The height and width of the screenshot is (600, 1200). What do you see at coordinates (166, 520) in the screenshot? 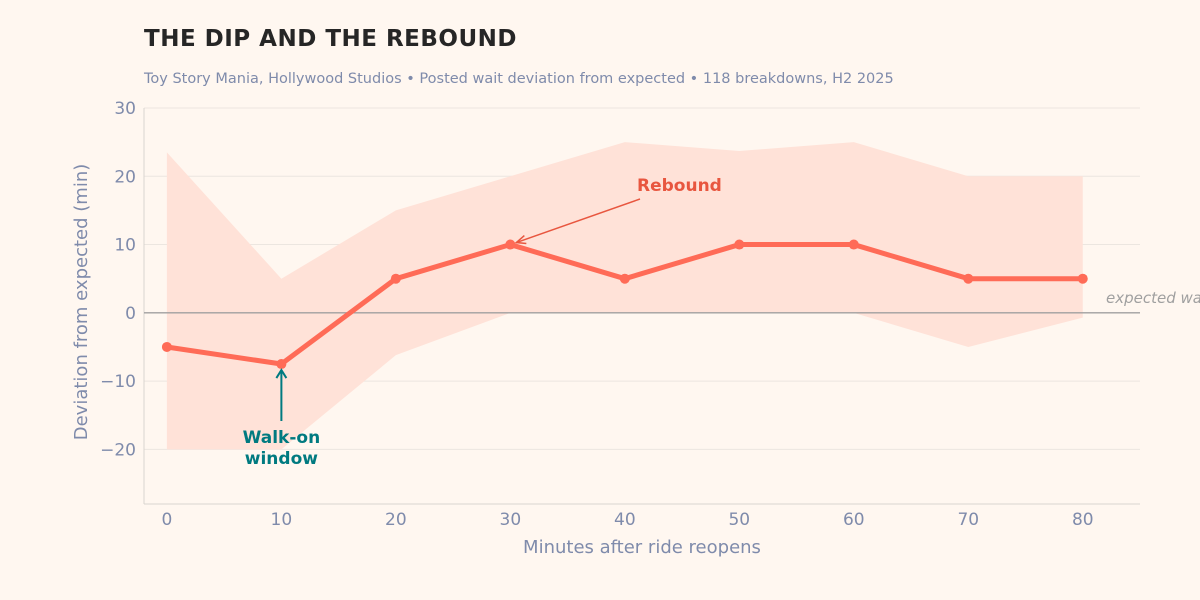
I see `x-tick-label: 0` at bounding box center [166, 520].